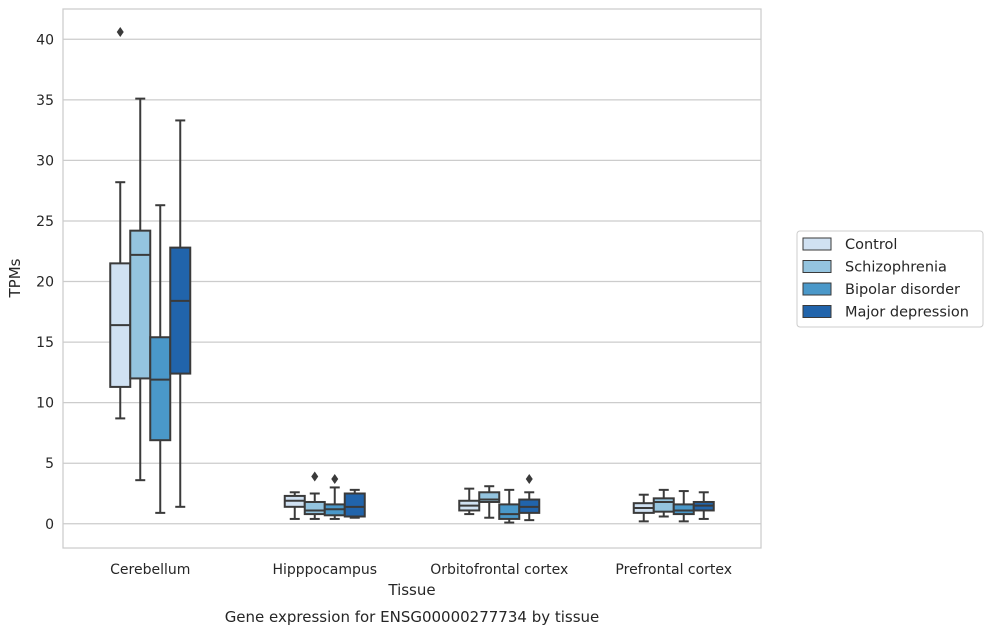 The width and height of the screenshot is (993, 634). Describe the element at coordinates (902, 290) in the screenshot. I see `legend-label: Bipolar disorder` at that location.